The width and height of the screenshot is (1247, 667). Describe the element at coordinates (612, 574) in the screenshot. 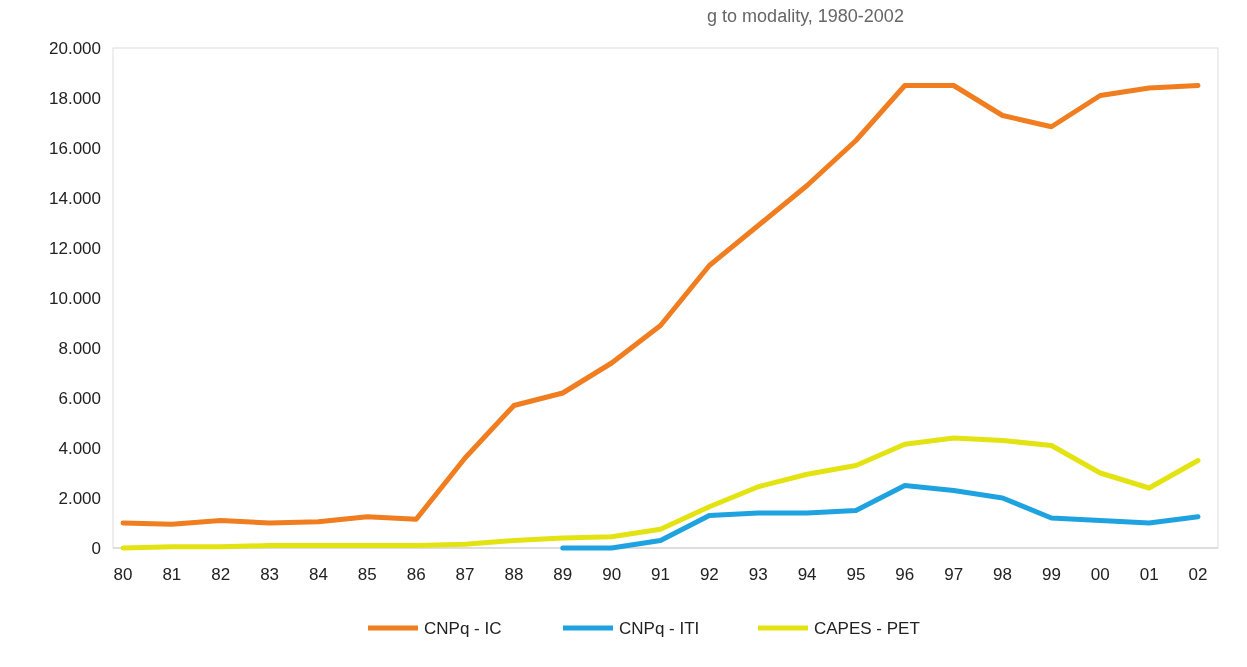

I see `x-tick-label: 90` at that location.